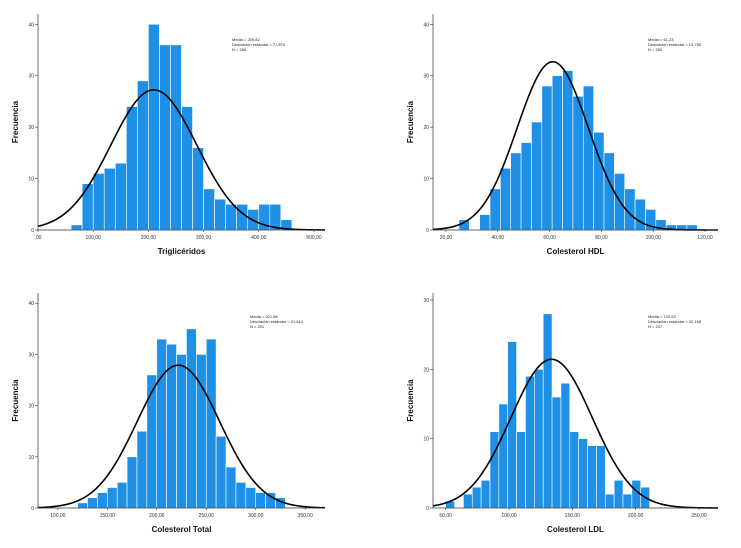  Describe the element at coordinates (662, 316) in the screenshot. I see `stats-text: Media = 133,63` at that location.